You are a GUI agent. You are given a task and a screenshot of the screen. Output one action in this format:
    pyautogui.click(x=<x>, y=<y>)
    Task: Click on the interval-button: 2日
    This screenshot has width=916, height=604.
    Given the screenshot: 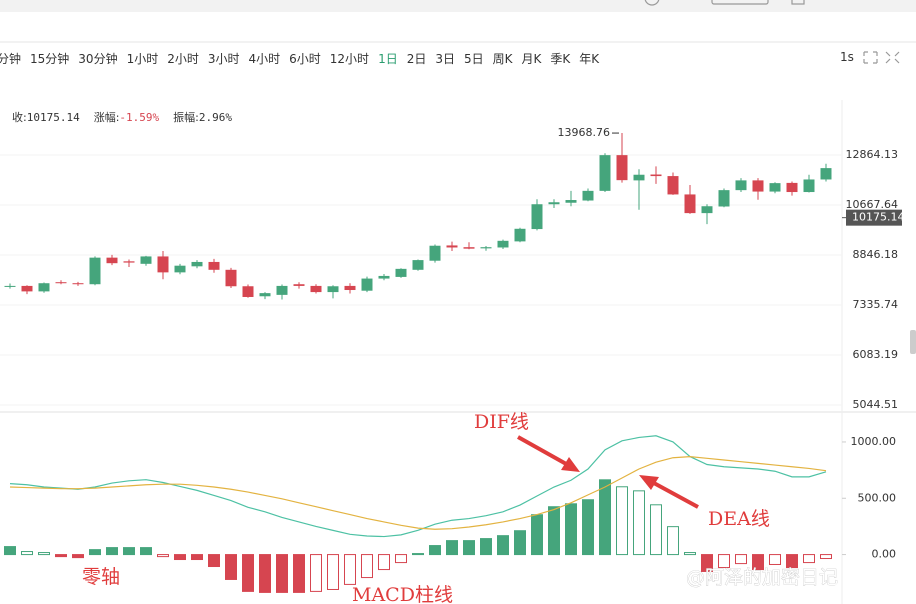 What is the action you would take?
    pyautogui.click(x=416, y=59)
    